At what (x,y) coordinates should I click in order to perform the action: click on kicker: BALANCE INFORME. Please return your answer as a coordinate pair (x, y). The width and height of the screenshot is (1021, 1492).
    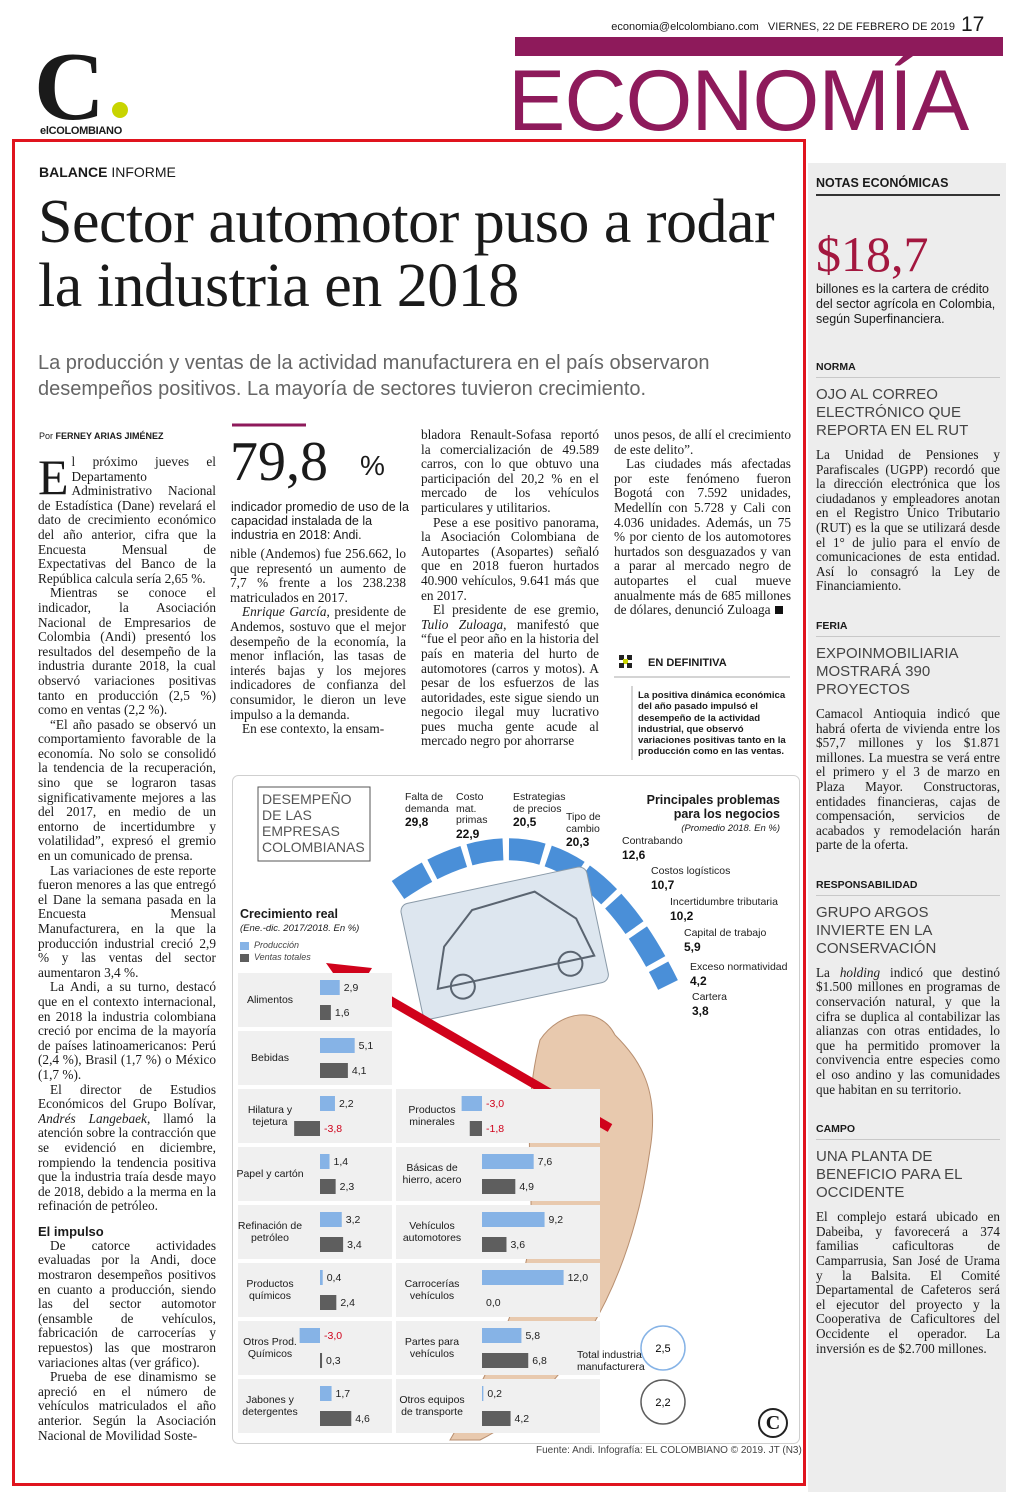
    Looking at the image, I should click on (107, 172).